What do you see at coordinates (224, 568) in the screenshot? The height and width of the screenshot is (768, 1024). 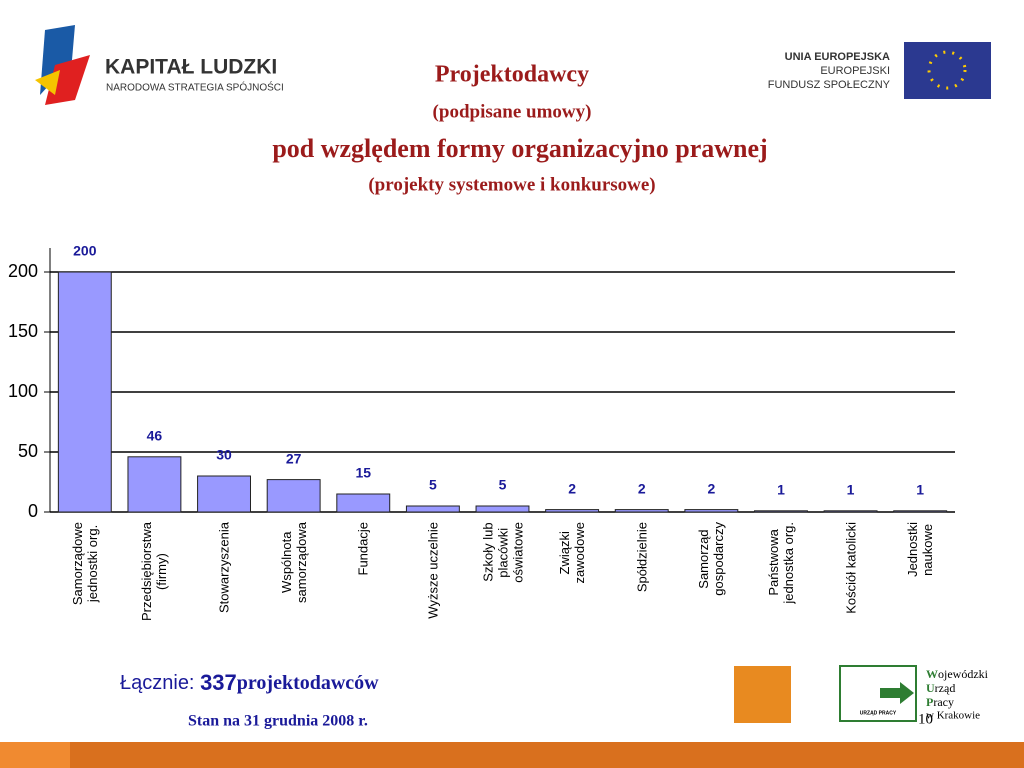 I see `x-tick-label: Stowarzyszenia` at bounding box center [224, 568].